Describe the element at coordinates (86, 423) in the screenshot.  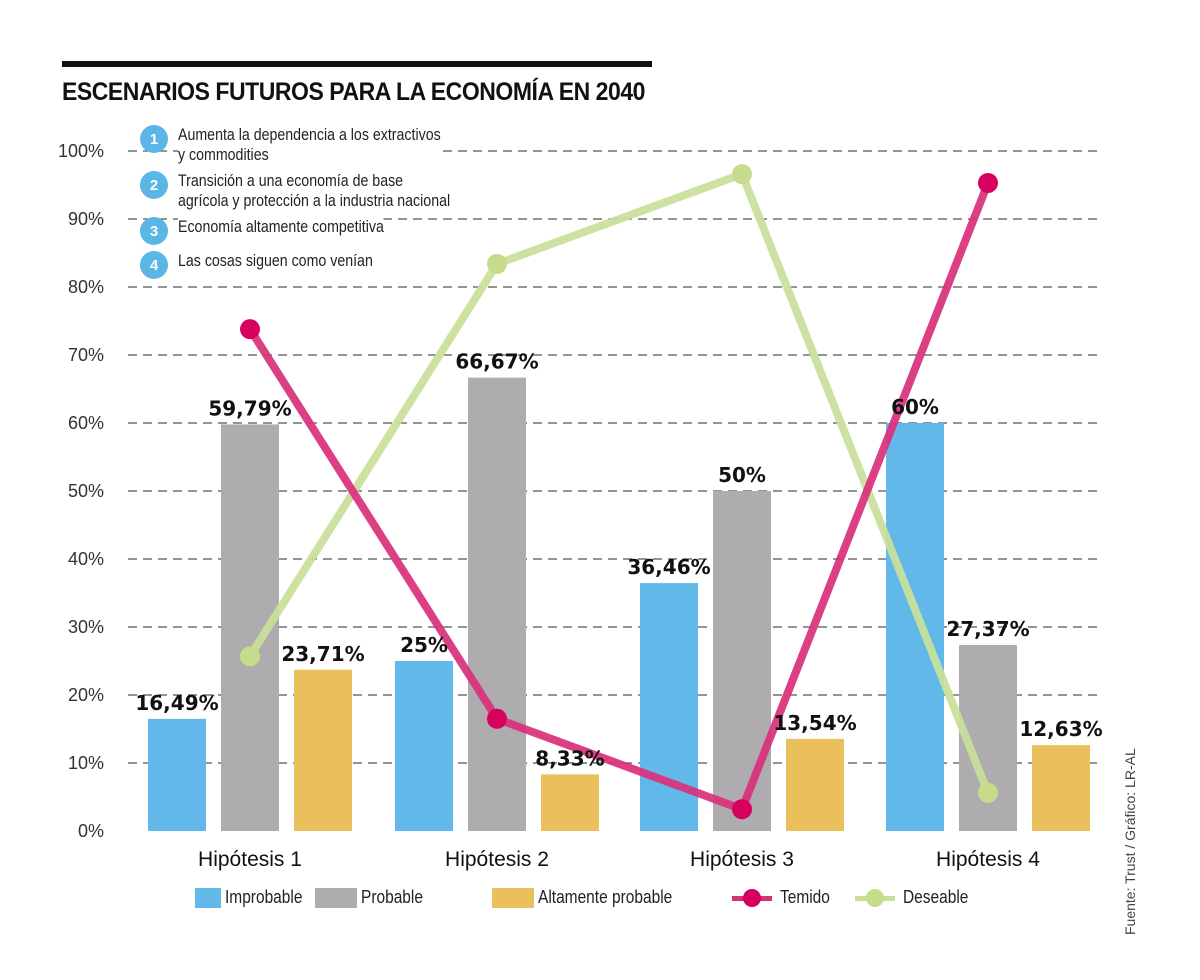
I see `y-tick-label: 60%` at that location.